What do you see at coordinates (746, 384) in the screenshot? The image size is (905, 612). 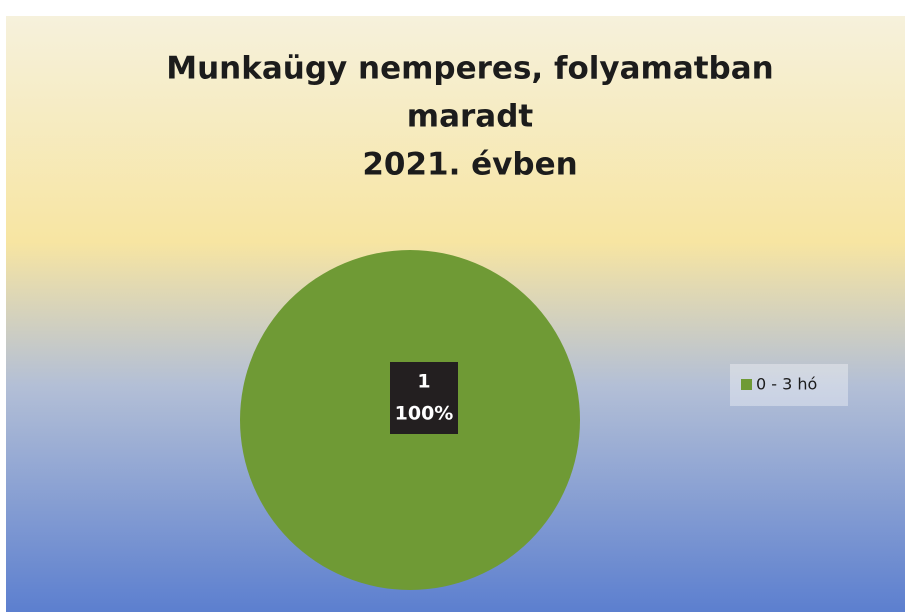 I see `legend-swatch` at bounding box center [746, 384].